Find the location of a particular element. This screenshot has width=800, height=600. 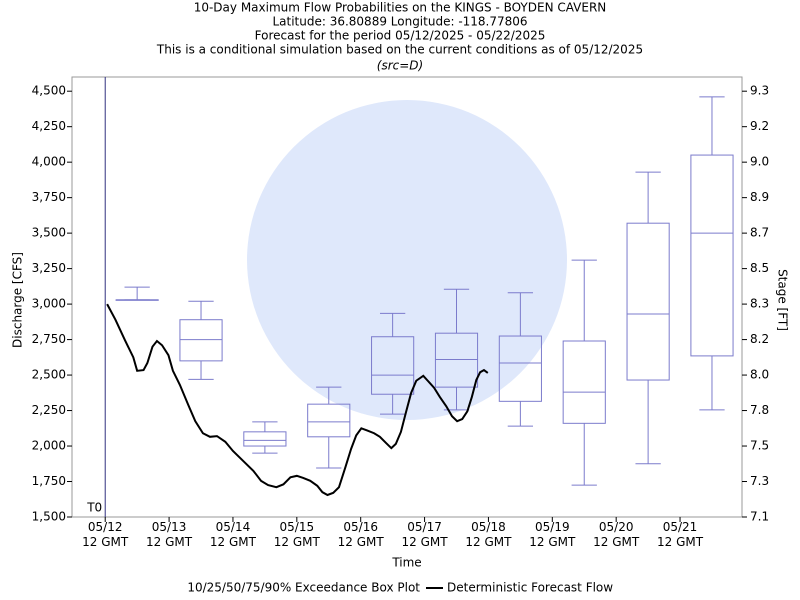

y-tick-label: 2,750 is located at coordinates (49, 339).